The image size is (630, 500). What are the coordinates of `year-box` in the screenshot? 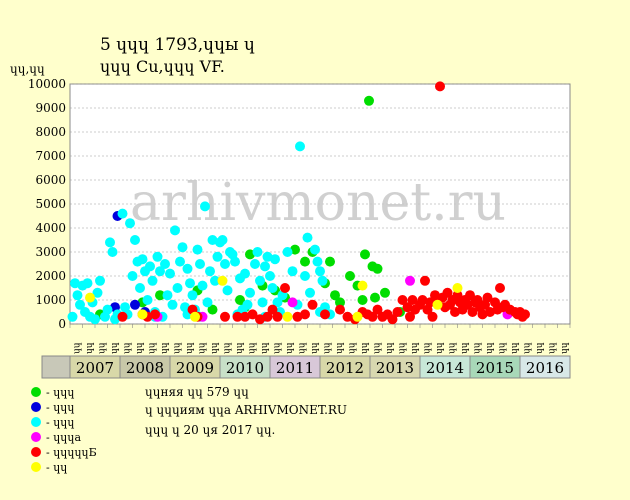 It's located at (545, 367).